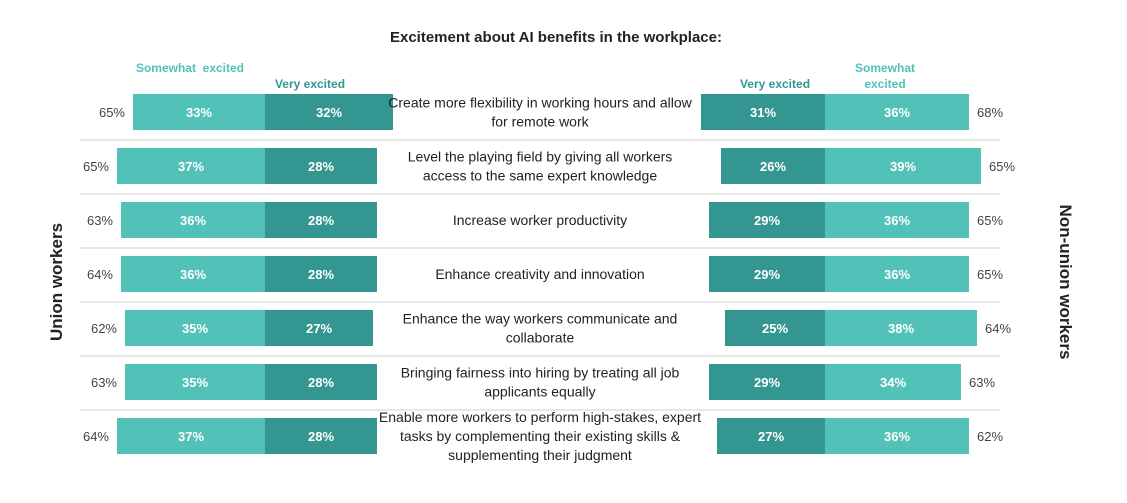 The width and height of the screenshot is (1127, 503). Describe the element at coordinates (56, 282) in the screenshot. I see `left-group-label: Union workers` at that location.